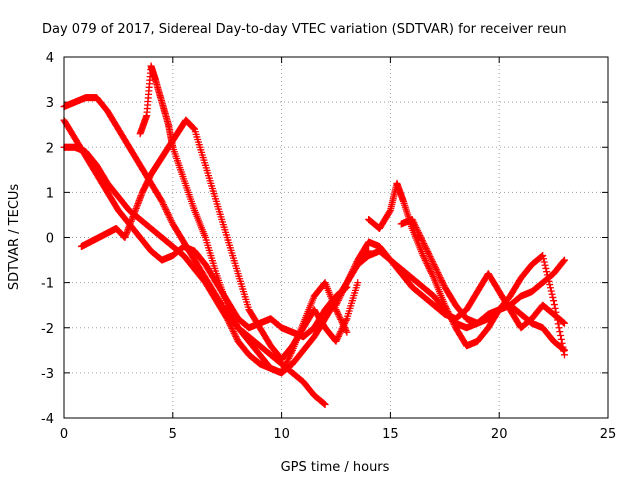 The height and width of the screenshot is (480, 640). Describe the element at coordinates (50, 148) in the screenshot. I see `y-tick-label-2: 2` at that location.